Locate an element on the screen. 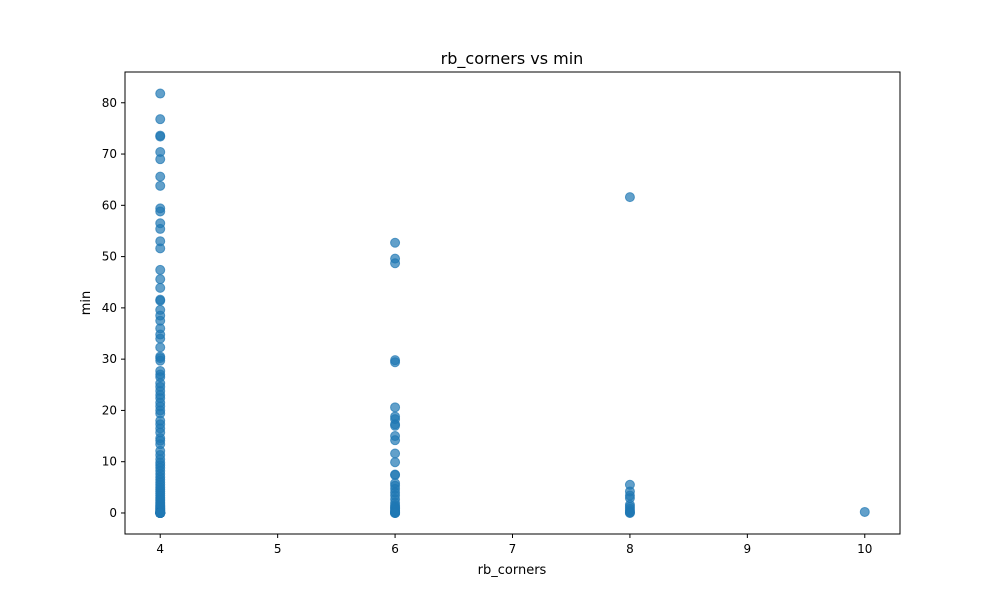 The width and height of the screenshot is (1000, 600). x-tick-label: 4 is located at coordinates (160, 549).